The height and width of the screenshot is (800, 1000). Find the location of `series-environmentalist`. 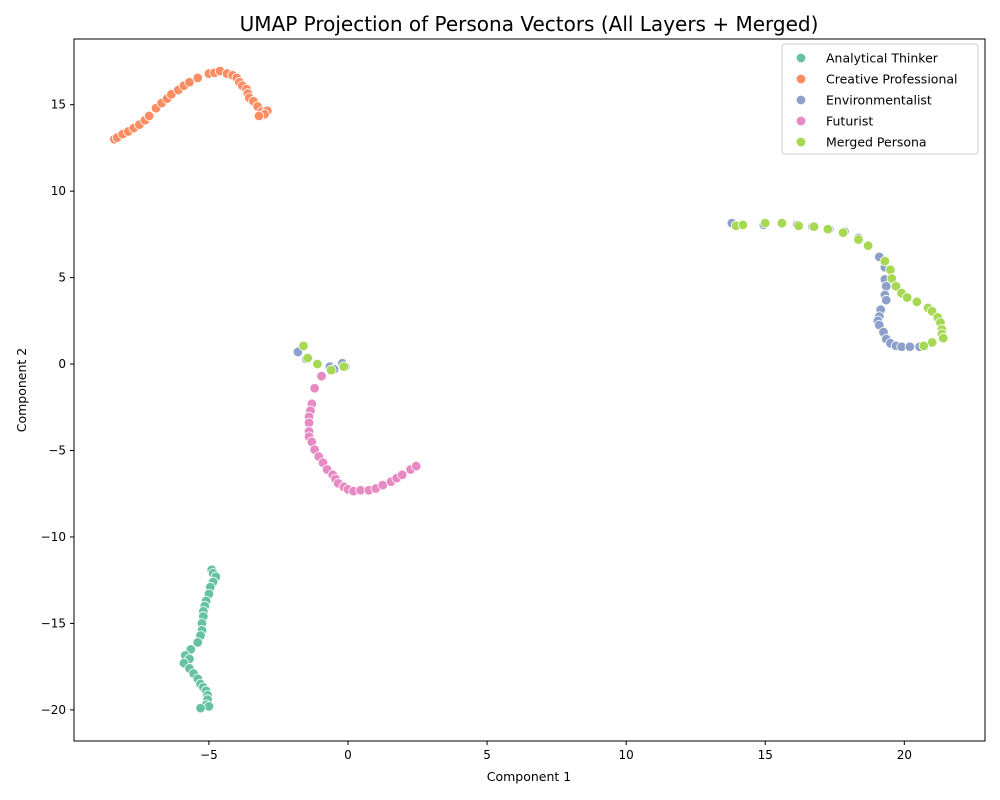

series-environmentalist is located at coordinates (608, 296).